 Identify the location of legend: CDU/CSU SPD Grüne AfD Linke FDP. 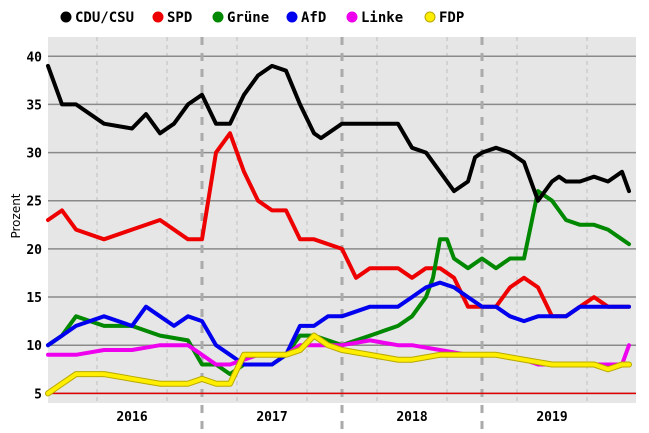
(262, 18).